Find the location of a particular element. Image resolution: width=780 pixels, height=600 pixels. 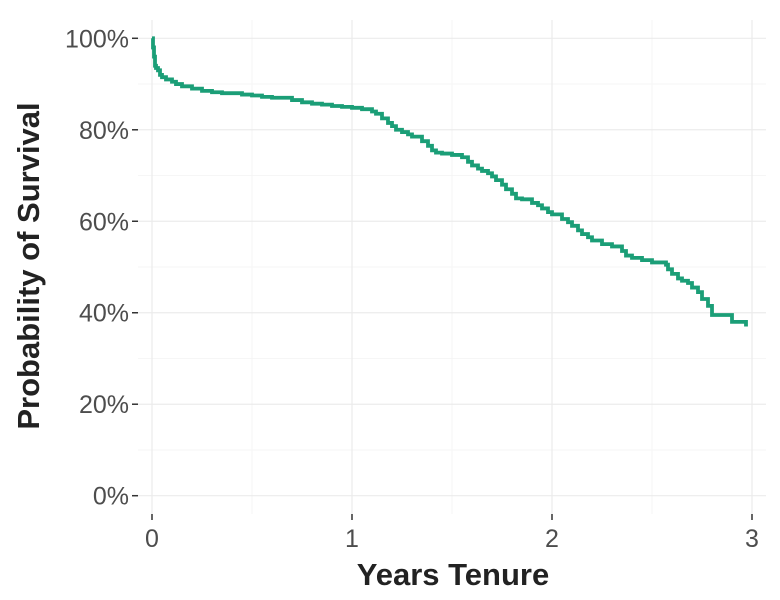

y-tick-label: 0% is located at coordinates (111, 497).